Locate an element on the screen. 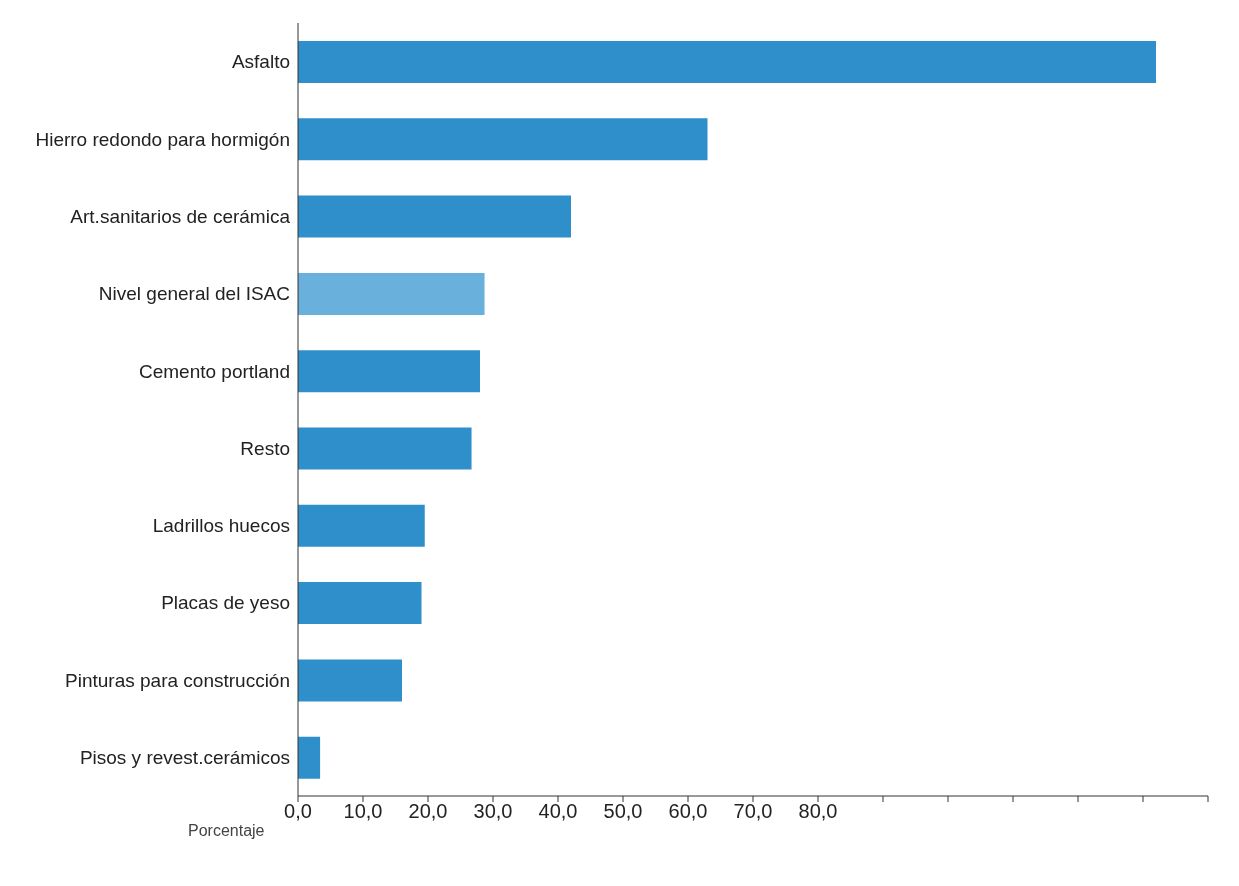  y-tick-label: Pisos y revest.cerámicos is located at coordinates (184, 758).